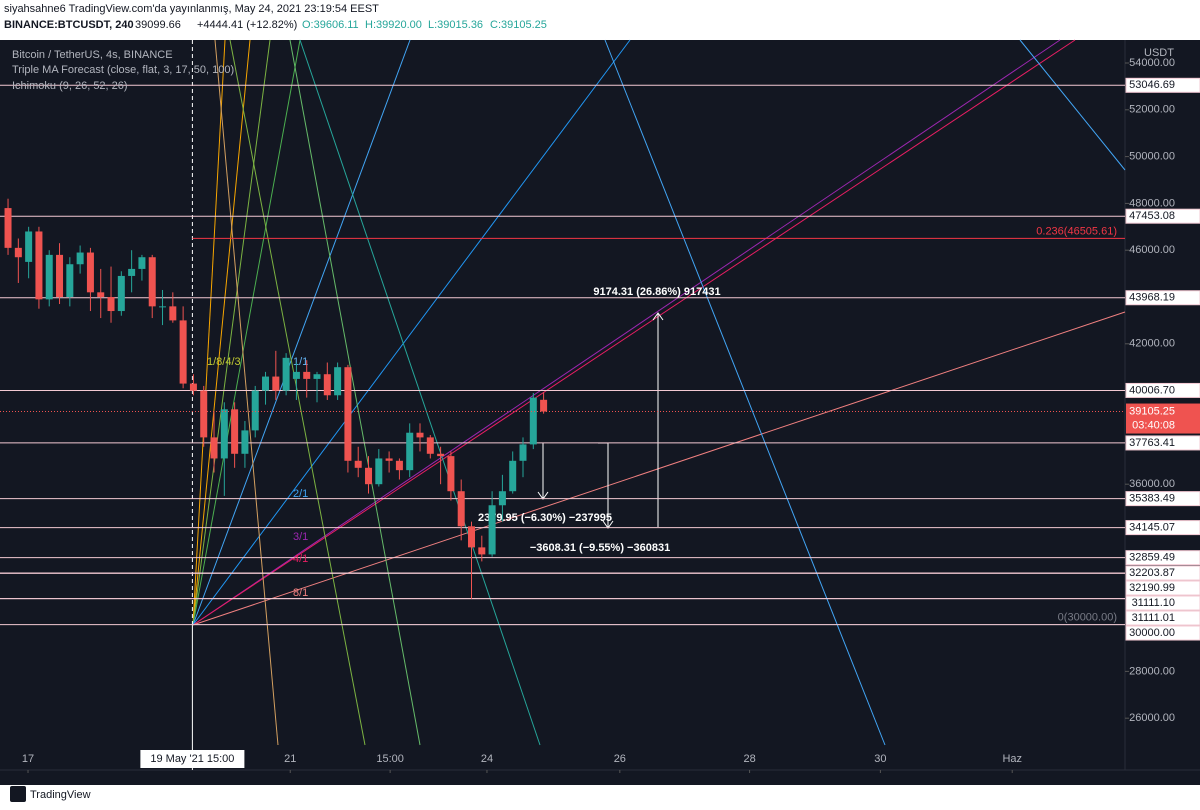 The width and height of the screenshot is (1200, 810). I want to click on y-tick-label: 46000.00, so click(1152, 250).